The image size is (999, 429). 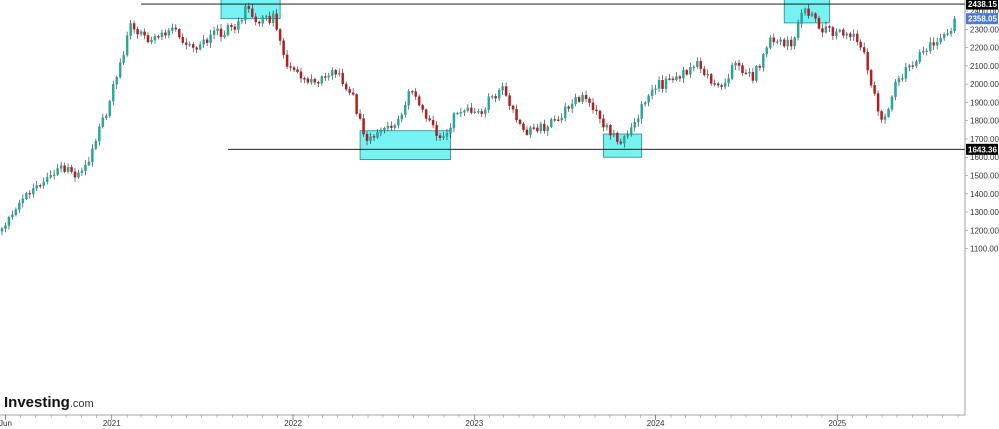 What do you see at coordinates (984, 48) in the screenshot?
I see `y-tick-label: 2200.00` at bounding box center [984, 48].